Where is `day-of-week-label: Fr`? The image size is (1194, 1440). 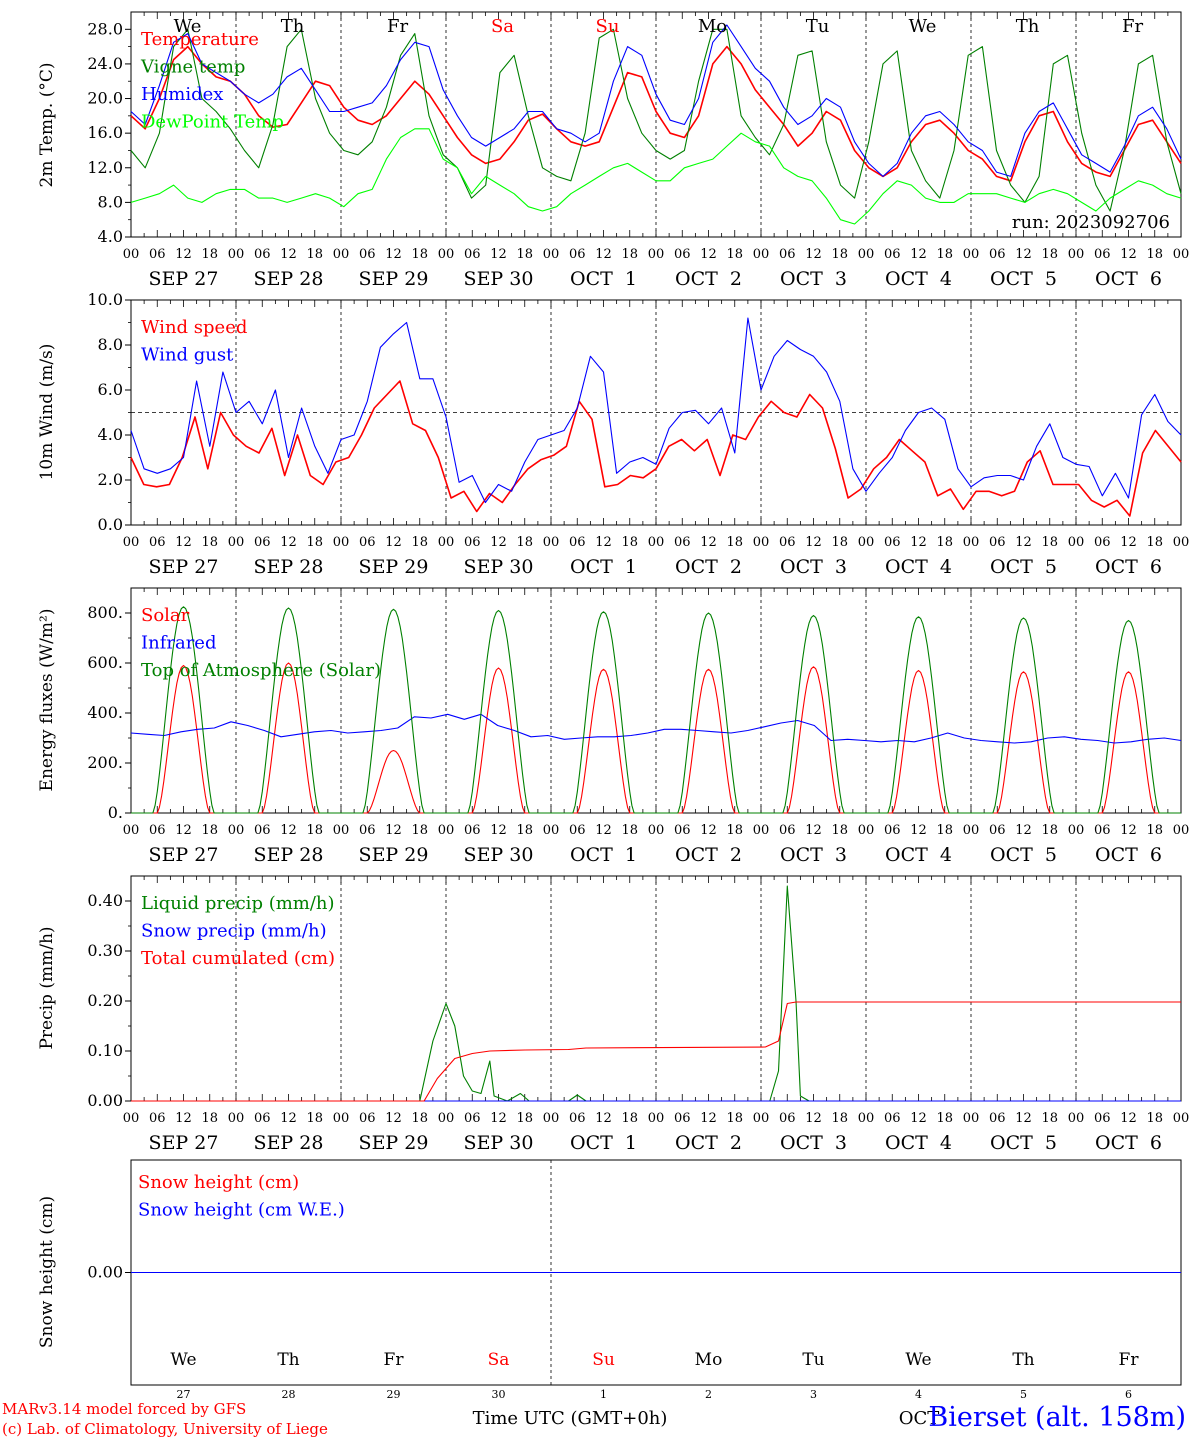
day-of-week-label: Fr is located at coordinates (1132, 26).